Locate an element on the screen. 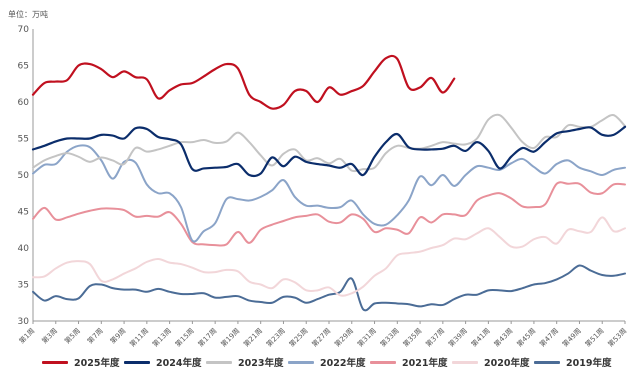 This screenshot has width=627, height=371. x-tick-label: 第7周 is located at coordinates (94, 335).